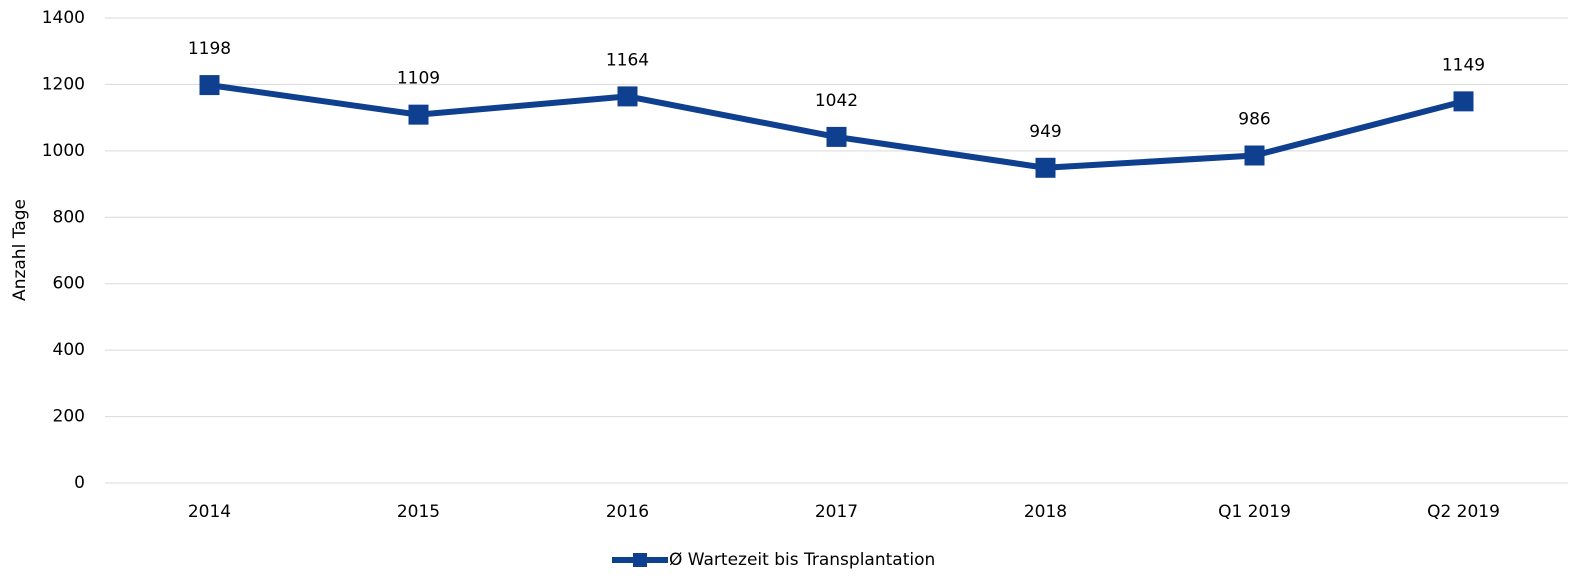  I want to click on y-tick-label: 1400, so click(63, 18).